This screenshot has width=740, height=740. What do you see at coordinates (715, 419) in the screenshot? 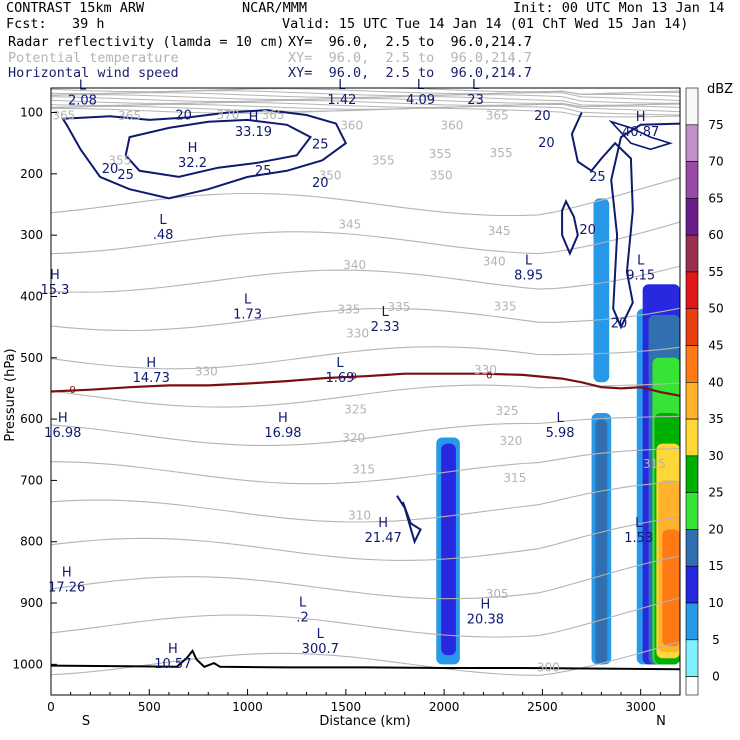
I see `colorbar-label: 35` at bounding box center [715, 419].